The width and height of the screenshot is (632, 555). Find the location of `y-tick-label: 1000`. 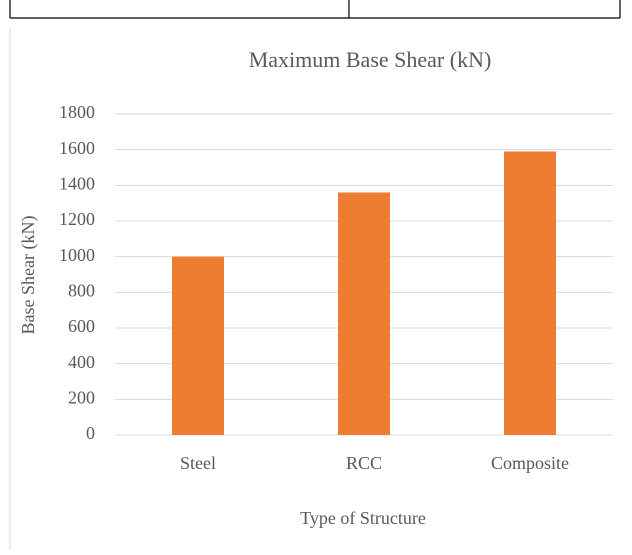

y-tick-label: 1000 is located at coordinates (77, 255).